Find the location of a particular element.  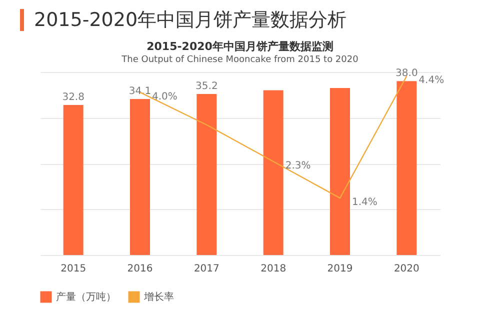

data-label: 32.8 is located at coordinates (73, 97).